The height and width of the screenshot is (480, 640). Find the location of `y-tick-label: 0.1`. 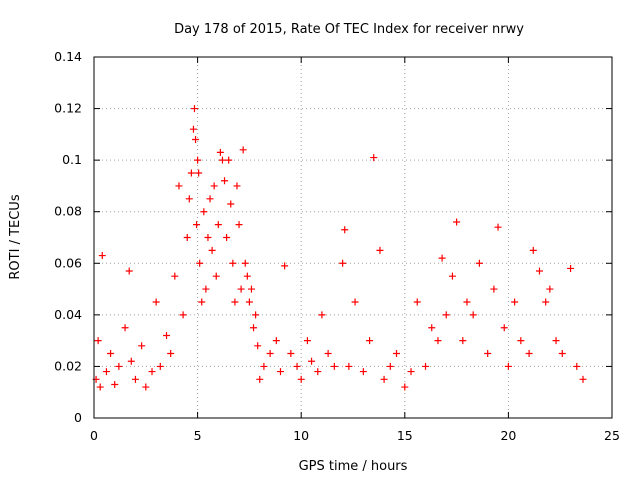

y-tick-label: 0.1 is located at coordinates (72, 159).